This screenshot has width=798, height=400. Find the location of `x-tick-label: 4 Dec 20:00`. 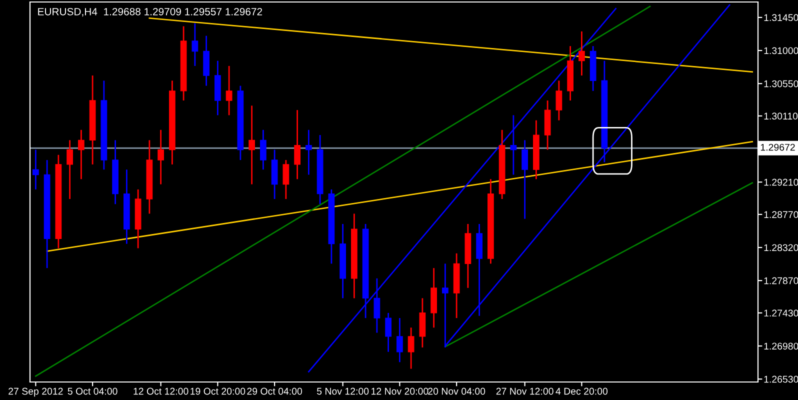

x-tick-label: 4 Dec 20:00 is located at coordinates (582, 391).